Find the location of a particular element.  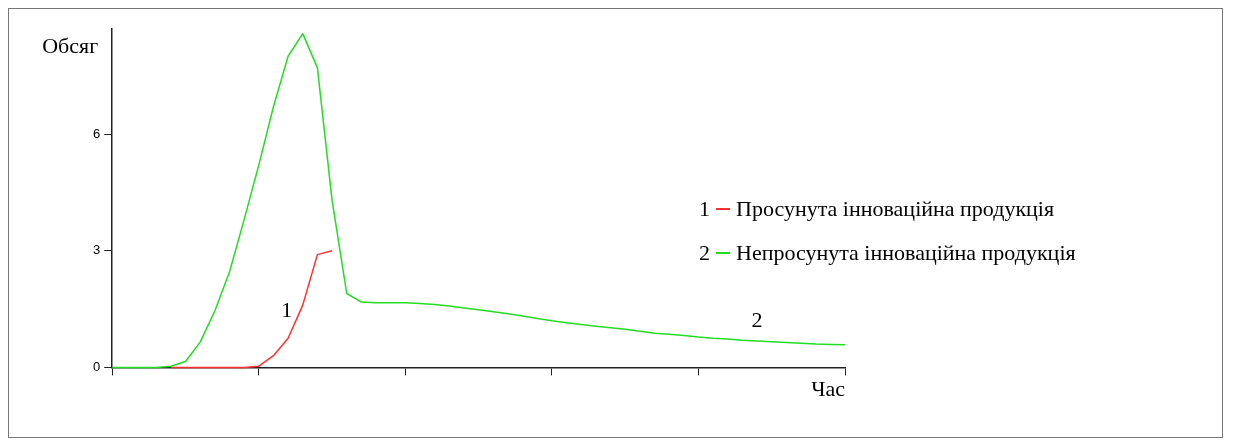

y-tick-label: 6 is located at coordinates (97, 133).